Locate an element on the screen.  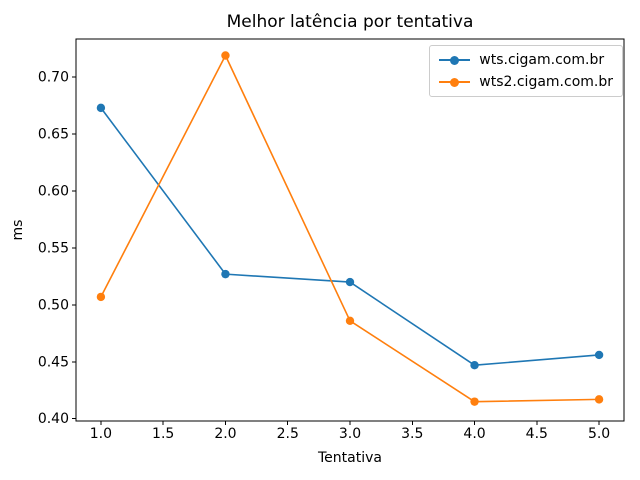
y-axis-label: ms is located at coordinates (18, 230).